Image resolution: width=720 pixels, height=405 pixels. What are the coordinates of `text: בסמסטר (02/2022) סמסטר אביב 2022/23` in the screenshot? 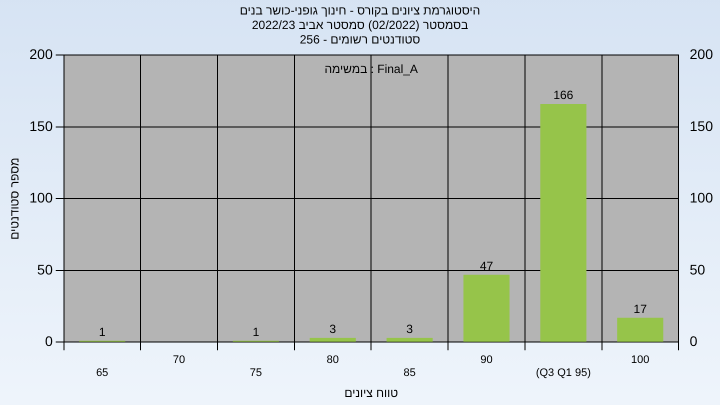 It's located at (360, 25).